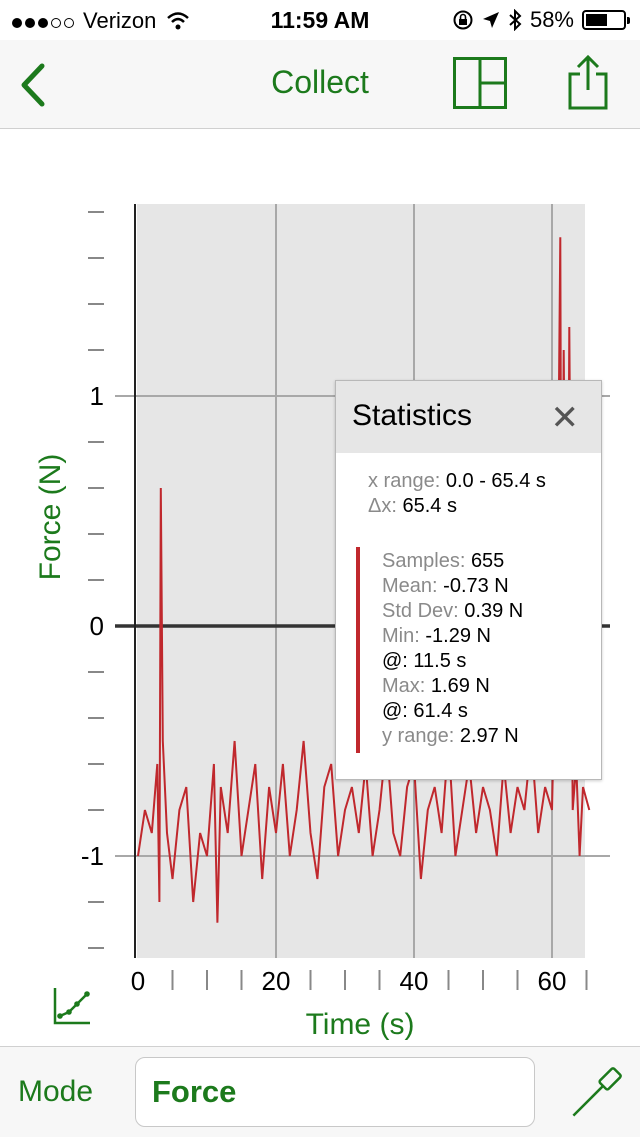 The height and width of the screenshot is (1137, 640). I want to click on std-dev-key: Std Dev:, so click(420, 611).